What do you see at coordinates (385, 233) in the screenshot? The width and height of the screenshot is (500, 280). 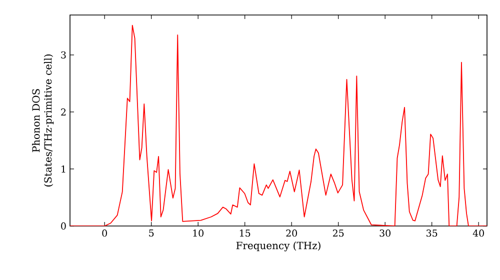 I see `x-tick-label: 30` at bounding box center [385, 233].